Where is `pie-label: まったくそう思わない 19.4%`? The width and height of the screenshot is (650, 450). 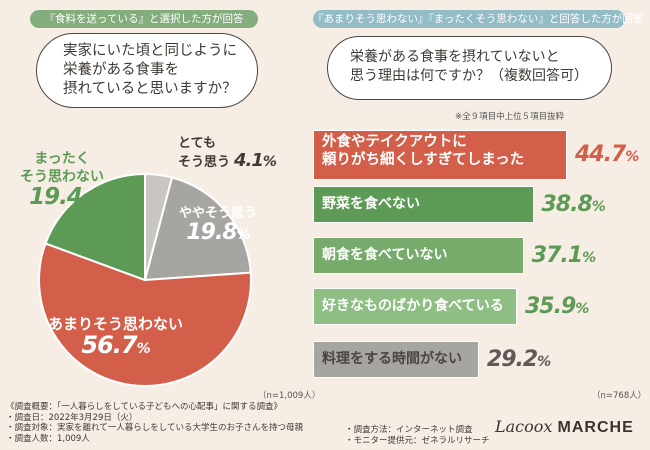 pie-label: まったくそう思わない 19.4% is located at coordinates (62, 179).